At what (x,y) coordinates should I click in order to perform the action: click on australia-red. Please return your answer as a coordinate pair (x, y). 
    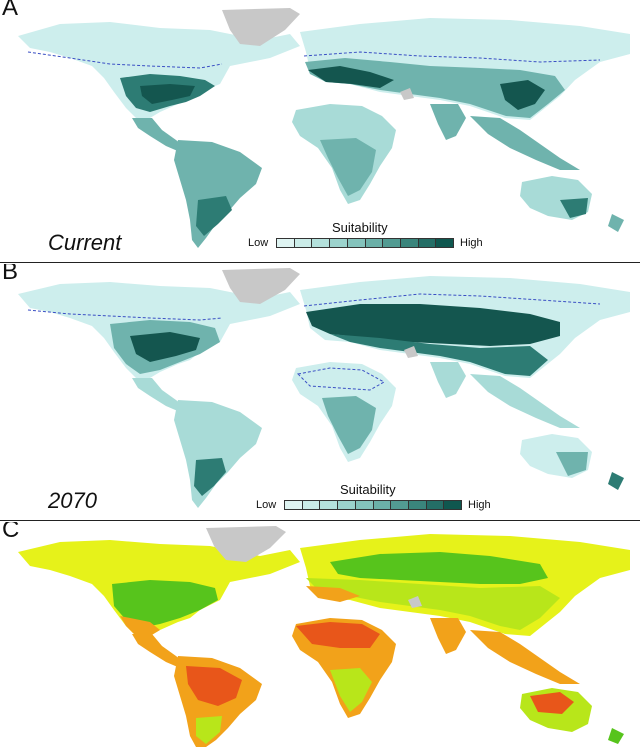
    Looking at the image, I should click on (552, 703).